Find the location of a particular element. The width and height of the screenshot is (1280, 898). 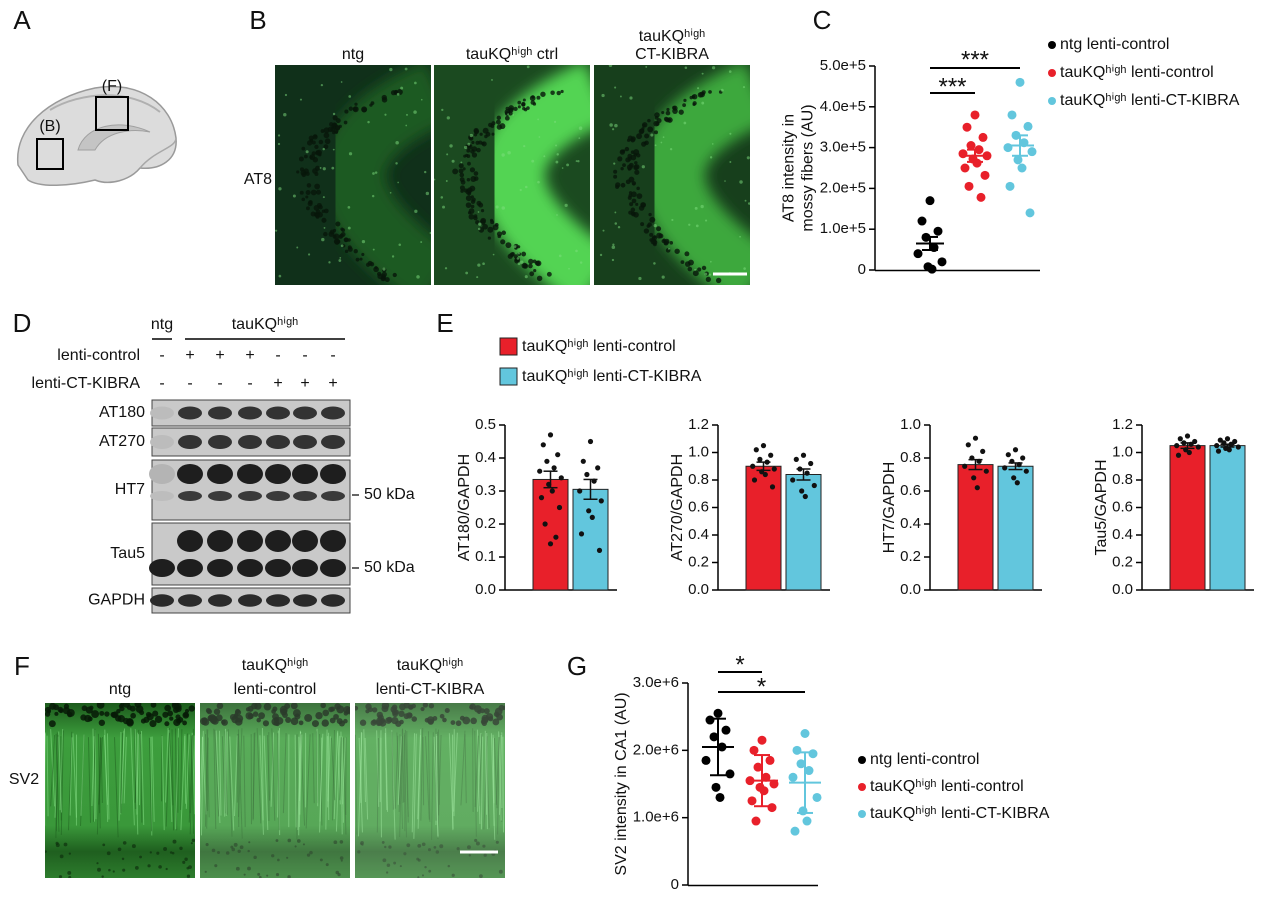

legend-label: tauKQʰⁱᵍʰ lenti-CT-KIBRA is located at coordinates (1150, 100).